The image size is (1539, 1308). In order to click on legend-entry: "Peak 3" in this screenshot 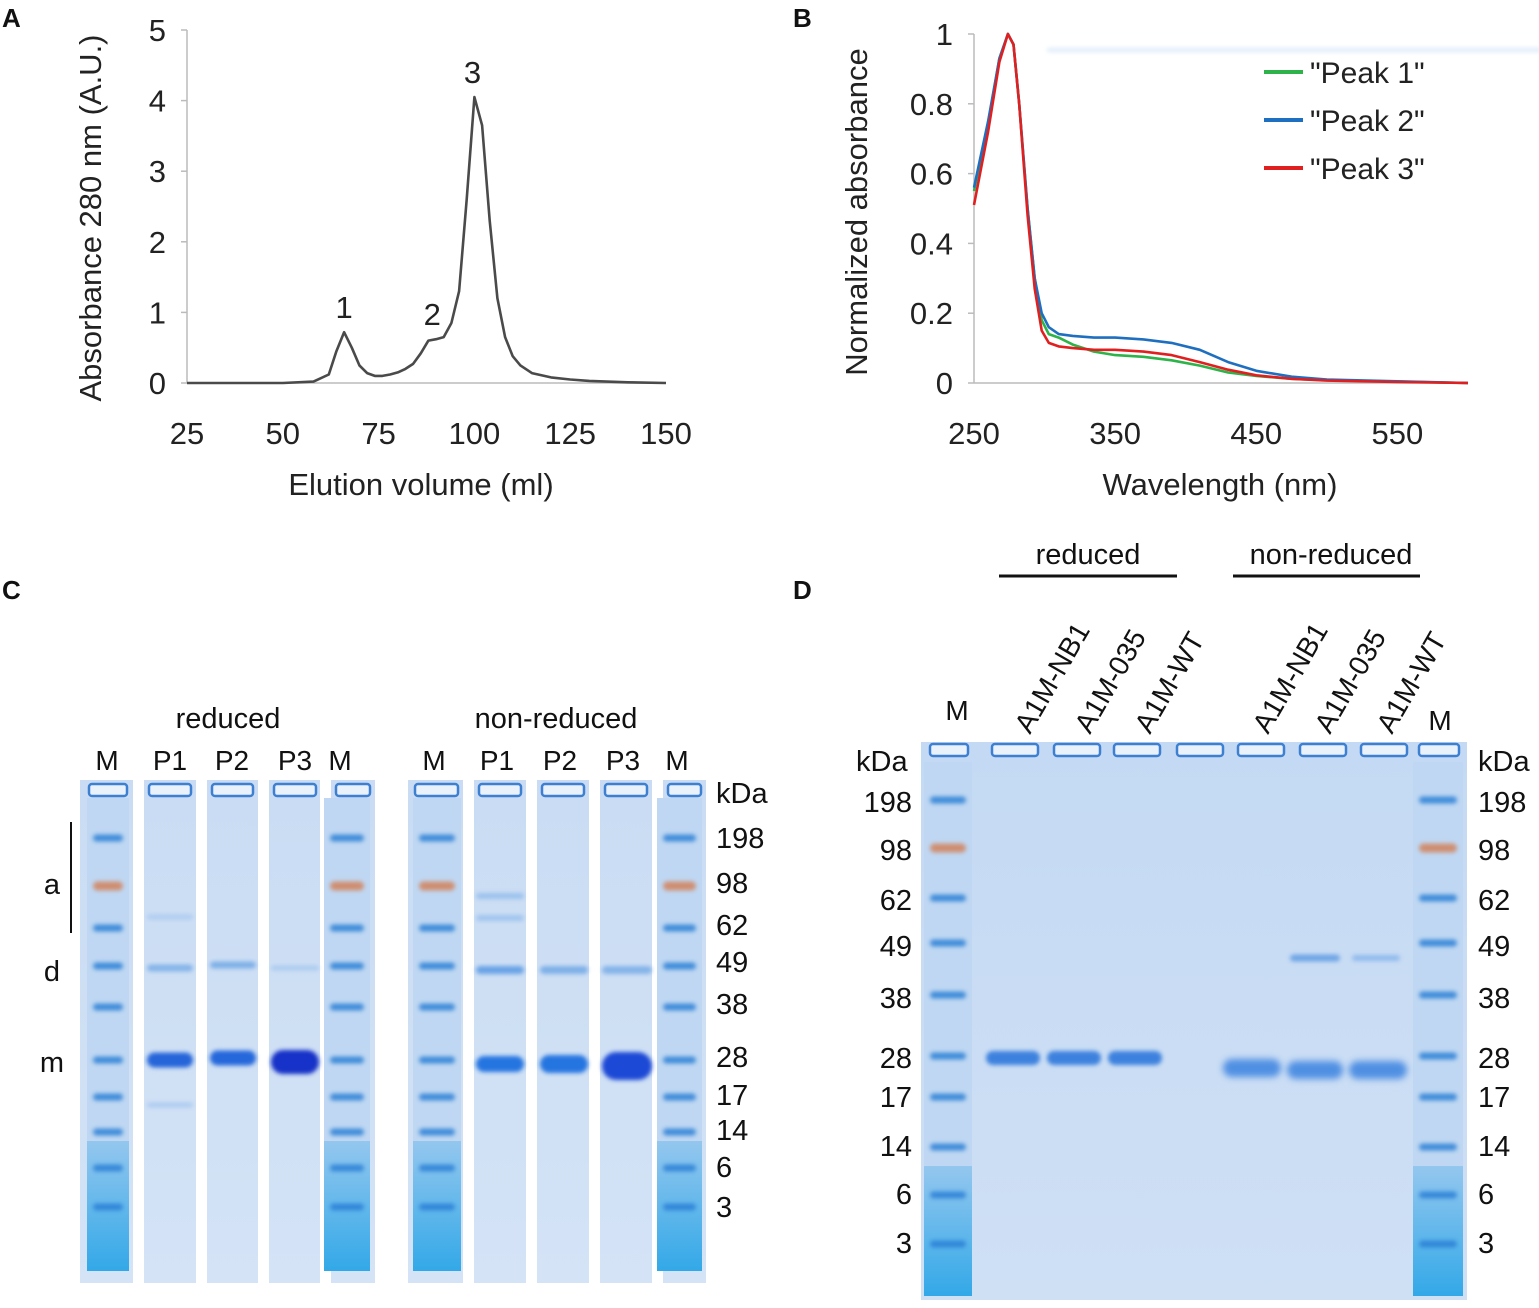, I will do `click(1367, 169)`.